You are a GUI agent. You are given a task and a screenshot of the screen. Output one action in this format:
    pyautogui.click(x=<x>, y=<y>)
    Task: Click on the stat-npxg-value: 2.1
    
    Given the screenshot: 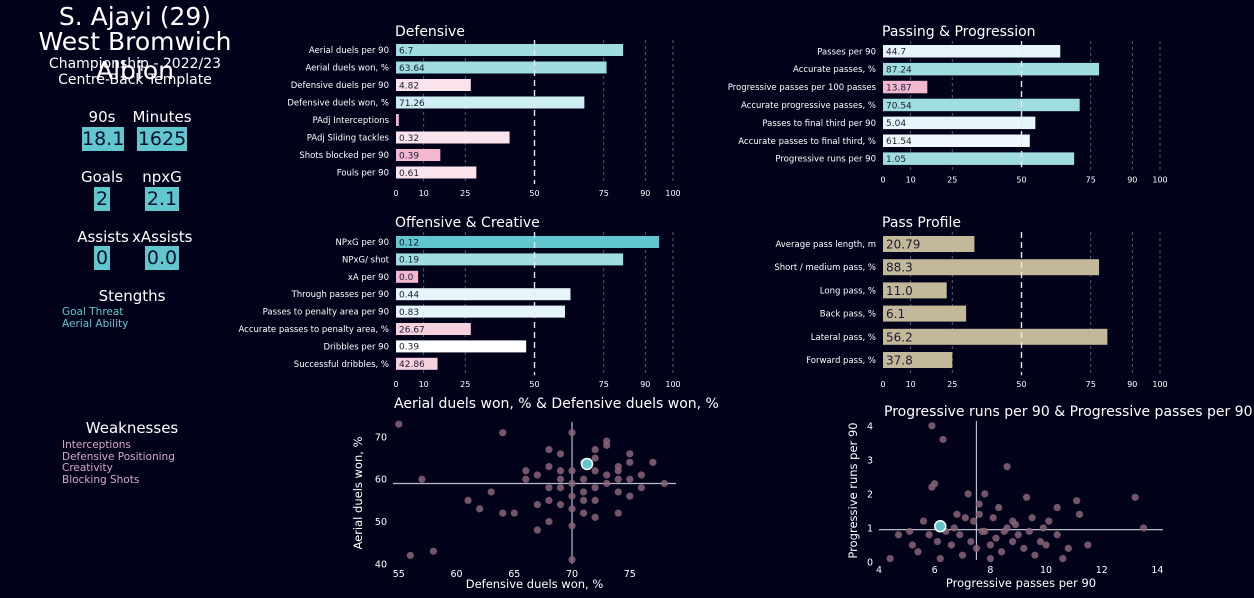 What is the action you would take?
    pyautogui.click(x=162, y=199)
    